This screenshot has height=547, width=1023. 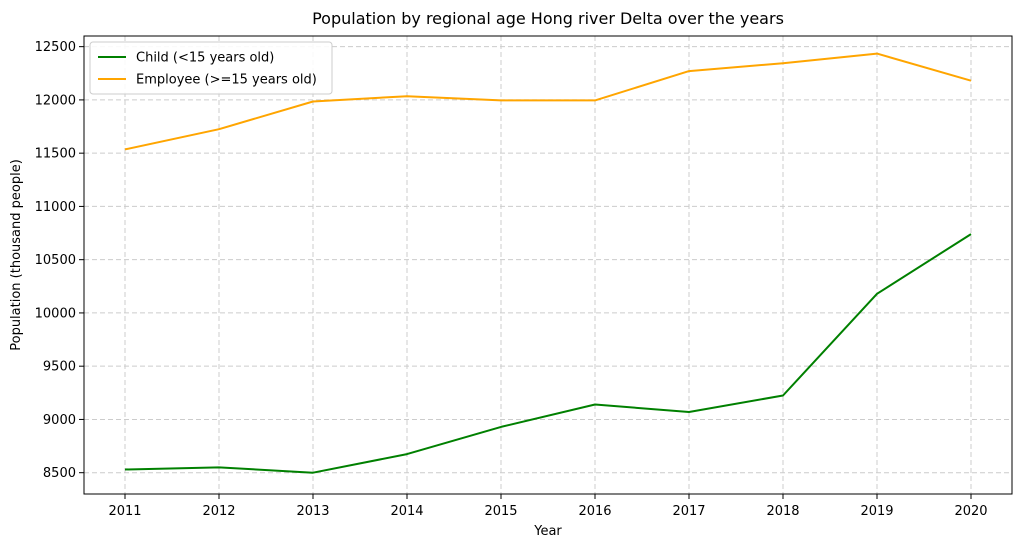 I want to click on legend-label: Employee (>=15 years old), so click(x=226, y=80).